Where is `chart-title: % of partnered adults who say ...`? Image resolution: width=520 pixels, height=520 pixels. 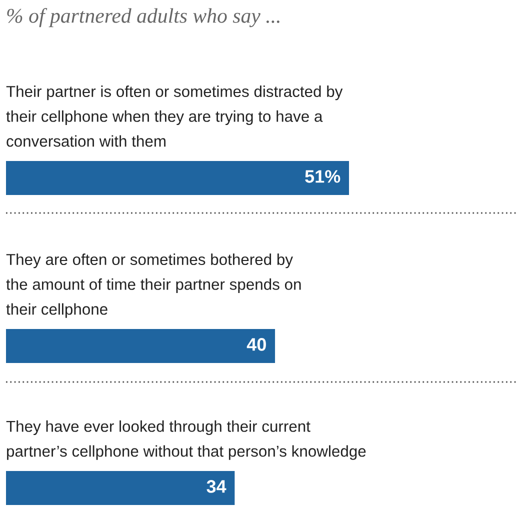 chart-title: % of partnered adults who say ... is located at coordinates (143, 18).